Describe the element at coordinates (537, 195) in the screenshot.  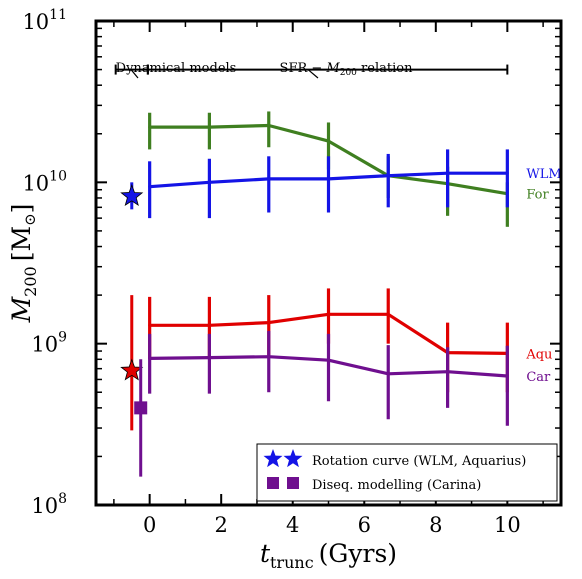
I see `series-label-for: For` at that location.